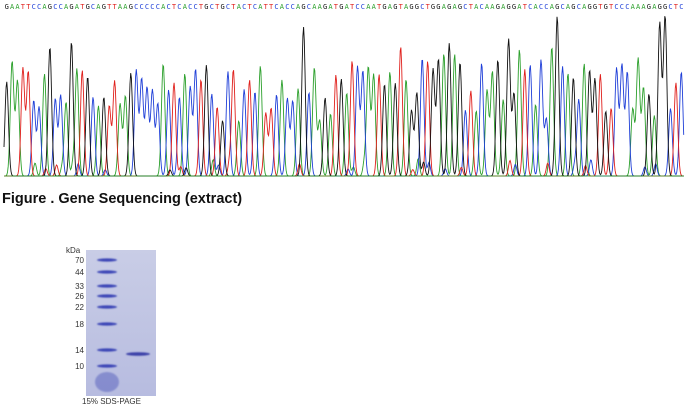 The width and height of the screenshot is (688, 417). I want to click on marker-label: 44, so click(79, 272).